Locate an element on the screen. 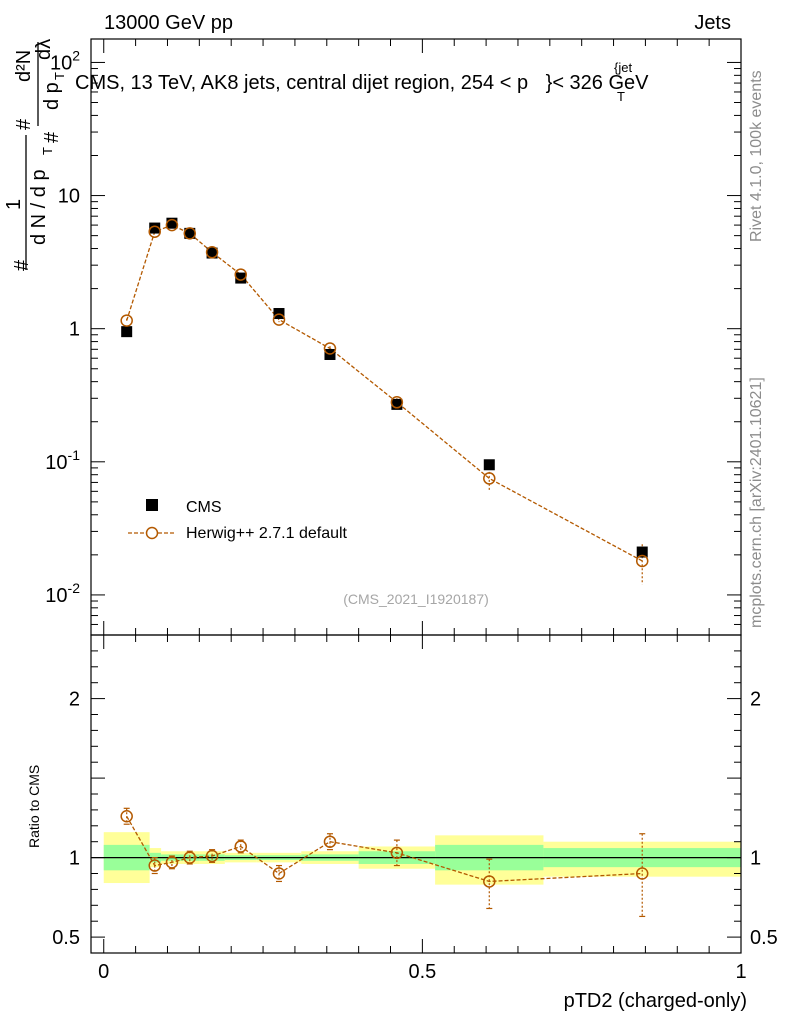  legend-cms-marker is located at coordinates (152, 505).